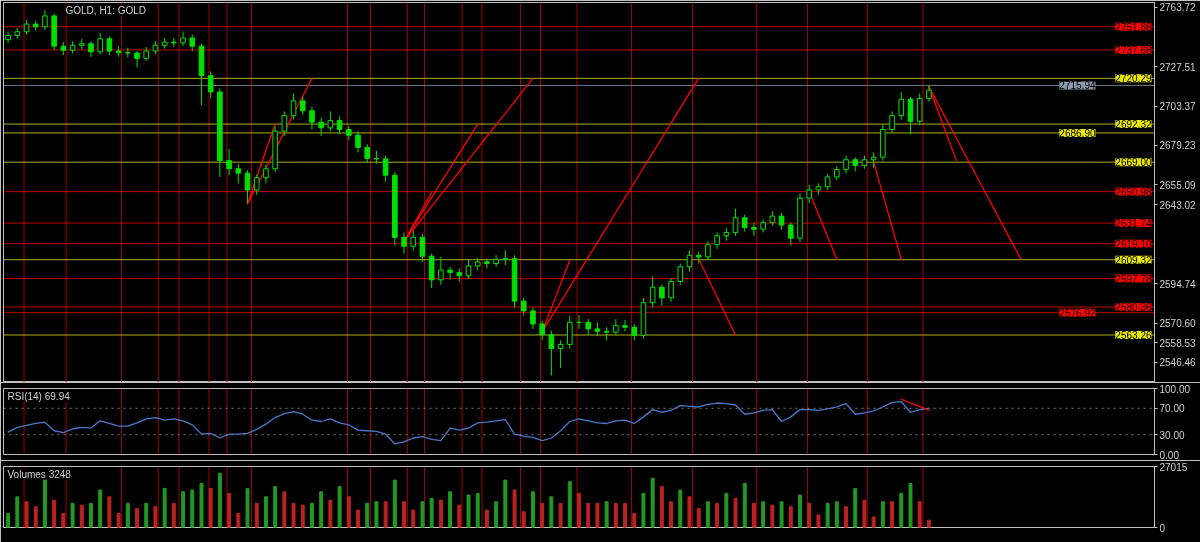 The height and width of the screenshot is (542, 1200). I want to click on ref-line-label: 2609.32, so click(1133, 260).